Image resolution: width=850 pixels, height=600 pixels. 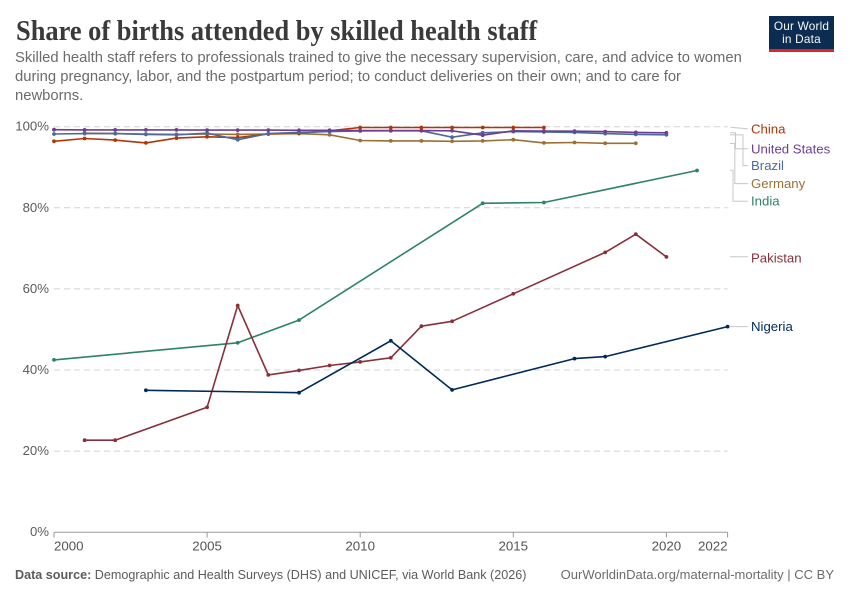 What do you see at coordinates (667, 546) in the screenshot?
I see `svg-text: 2020` at bounding box center [667, 546].